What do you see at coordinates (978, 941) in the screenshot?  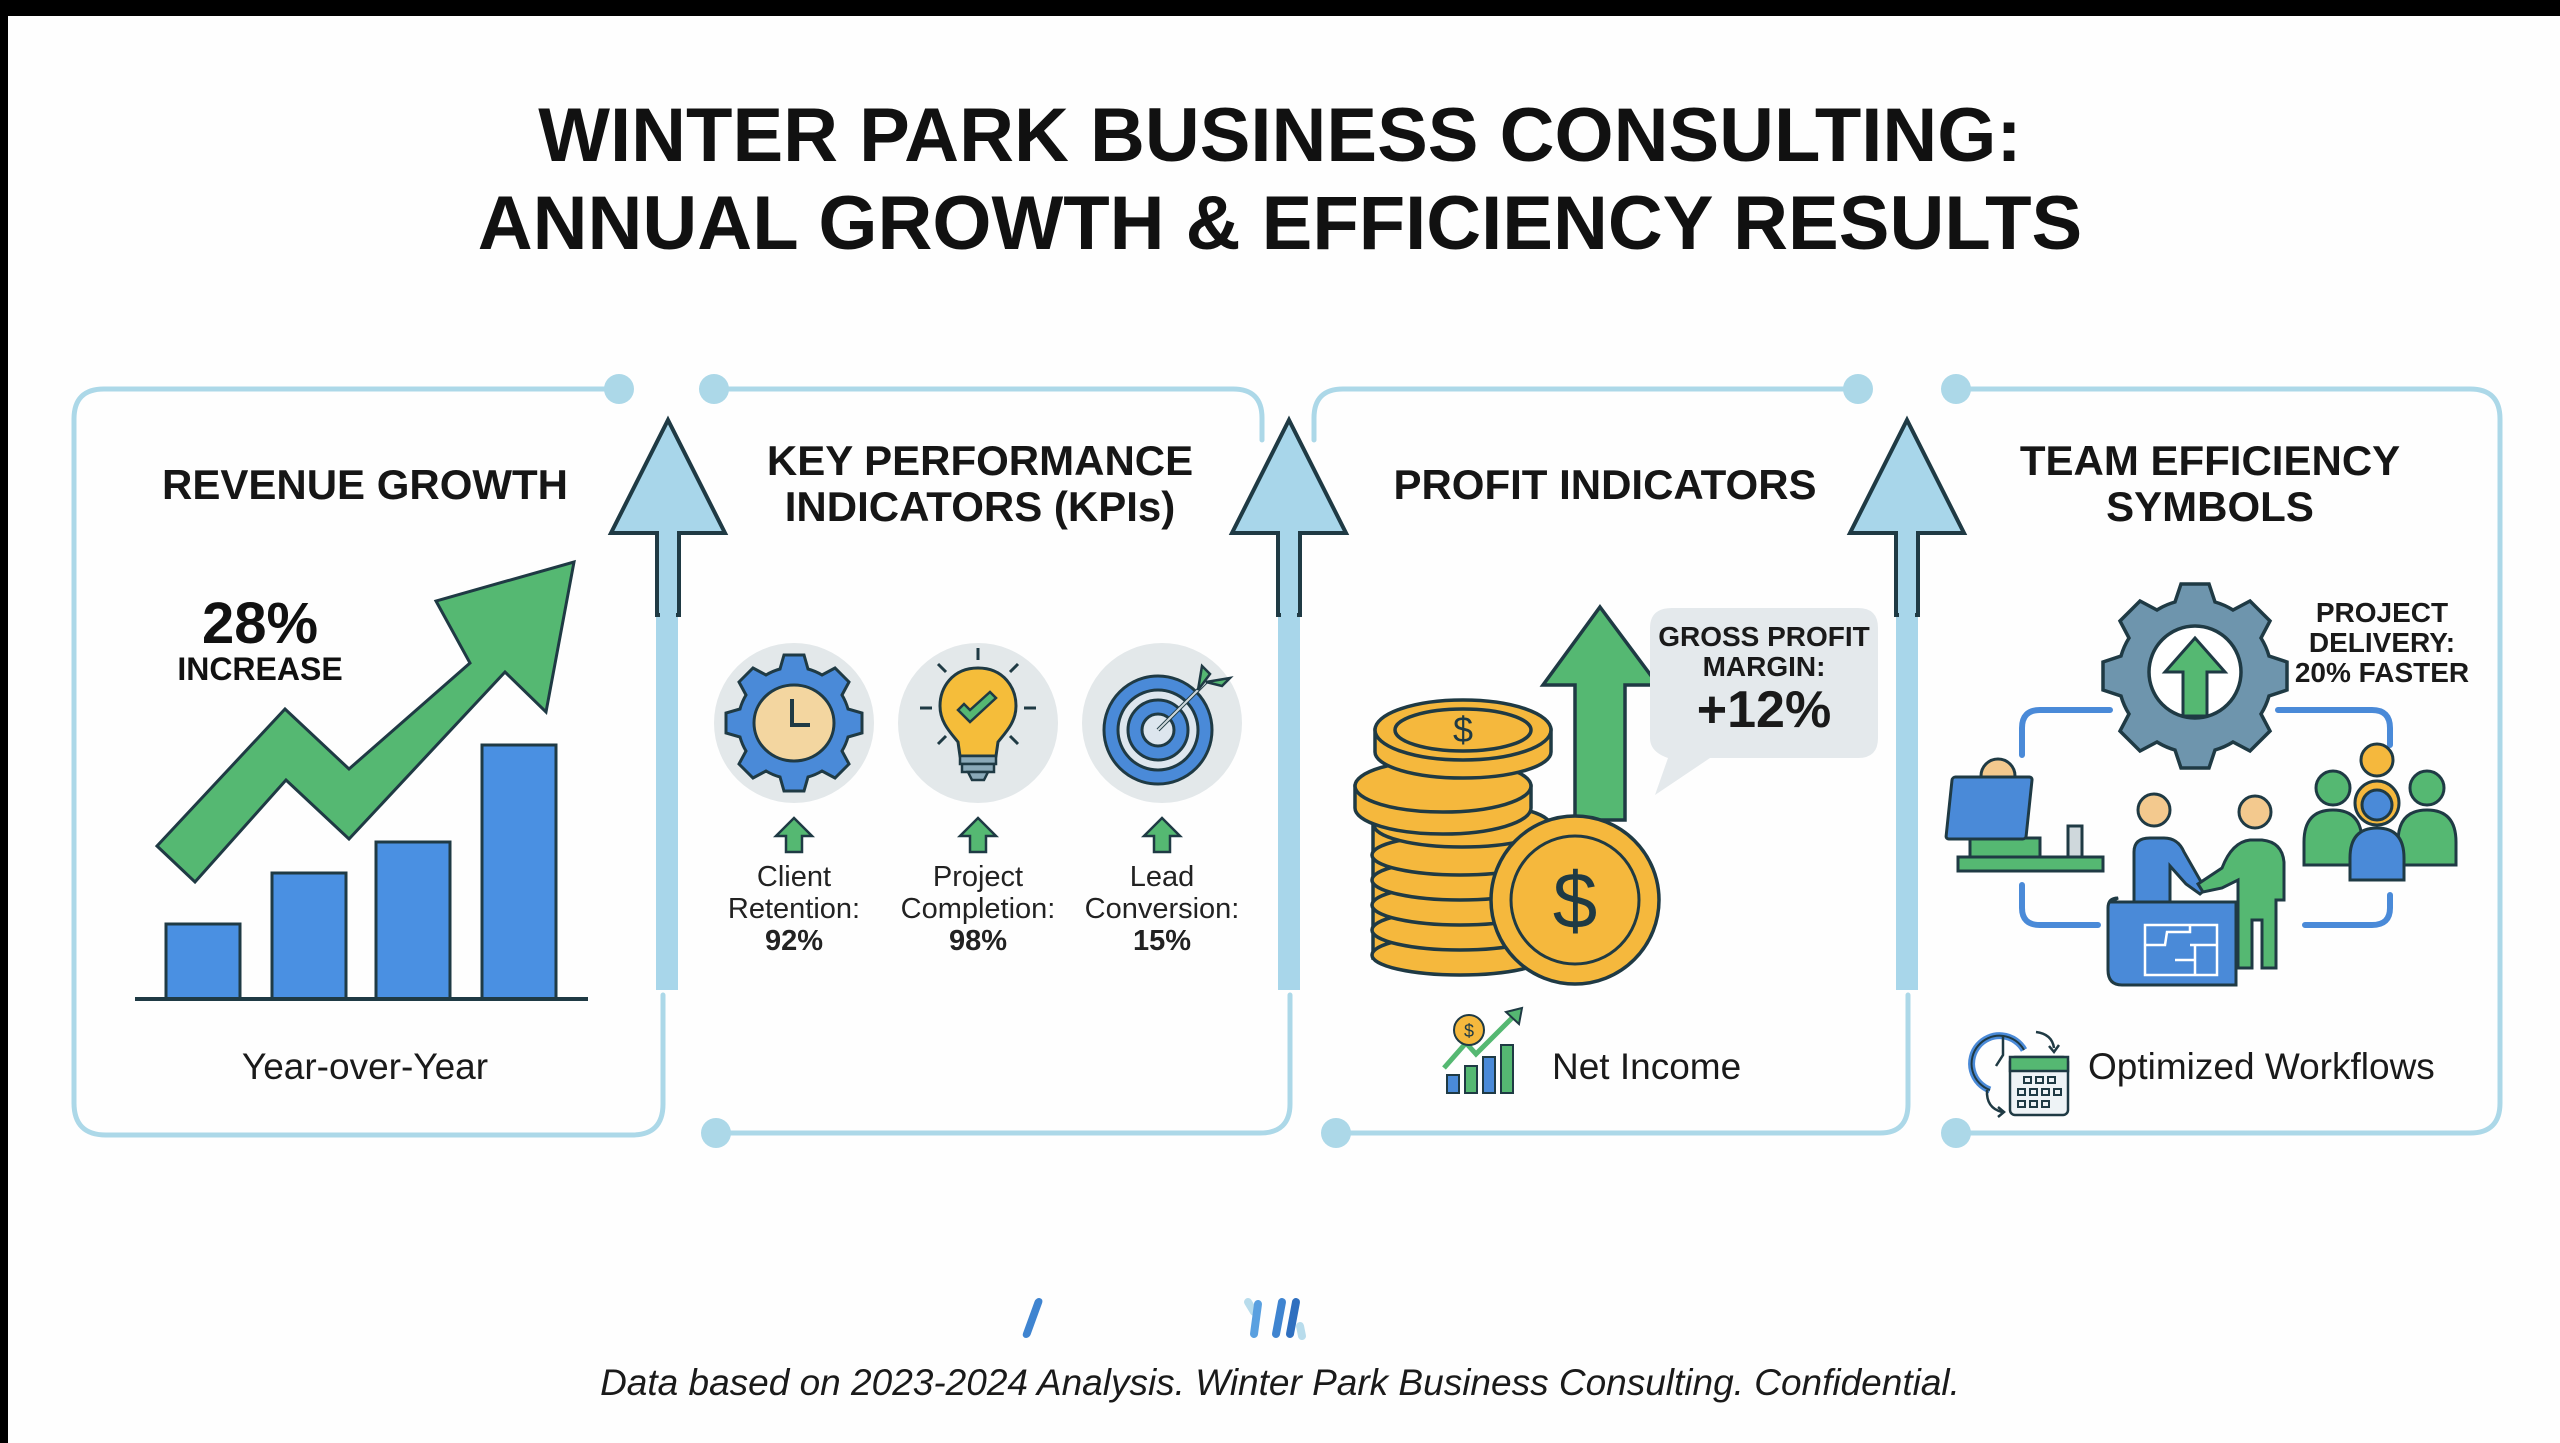 I see `kpi-value: 98%` at bounding box center [978, 941].